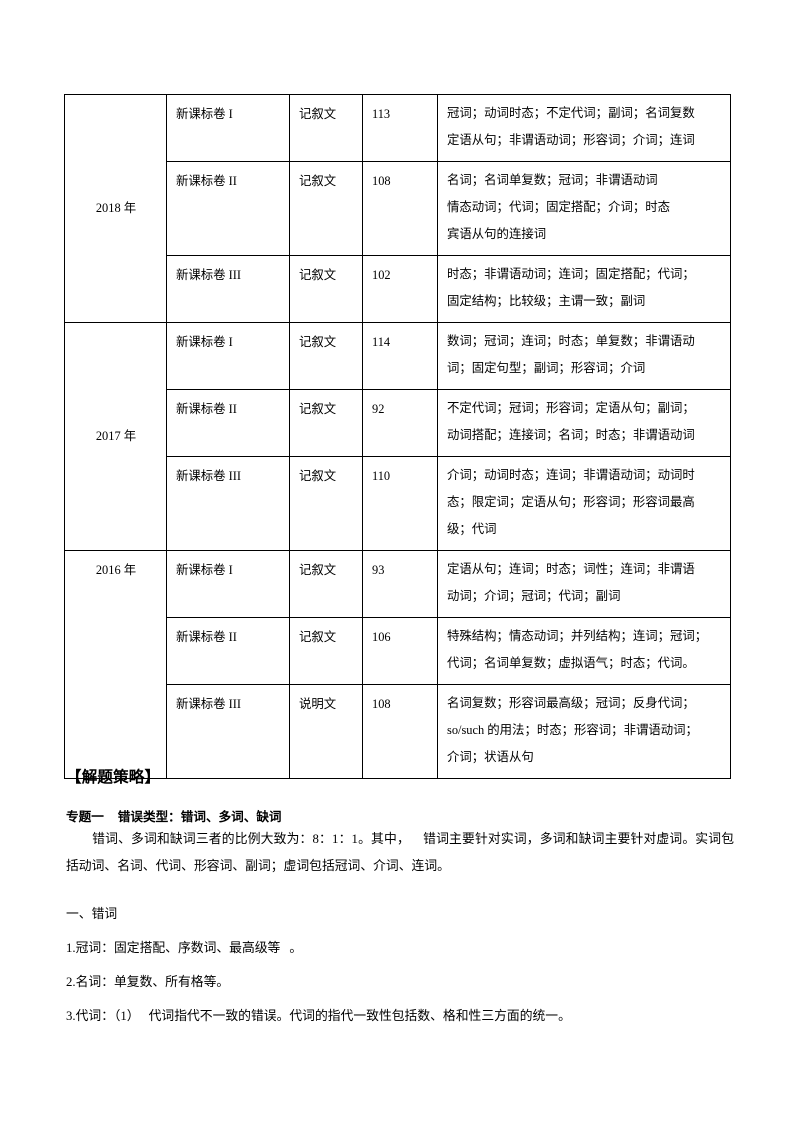  What do you see at coordinates (584, 584) in the screenshot?
I see `points-cell: 定语从句；连词；时态；词性；连词；非谓语 动词；介词；冠词；代词；副词` at bounding box center [584, 584].